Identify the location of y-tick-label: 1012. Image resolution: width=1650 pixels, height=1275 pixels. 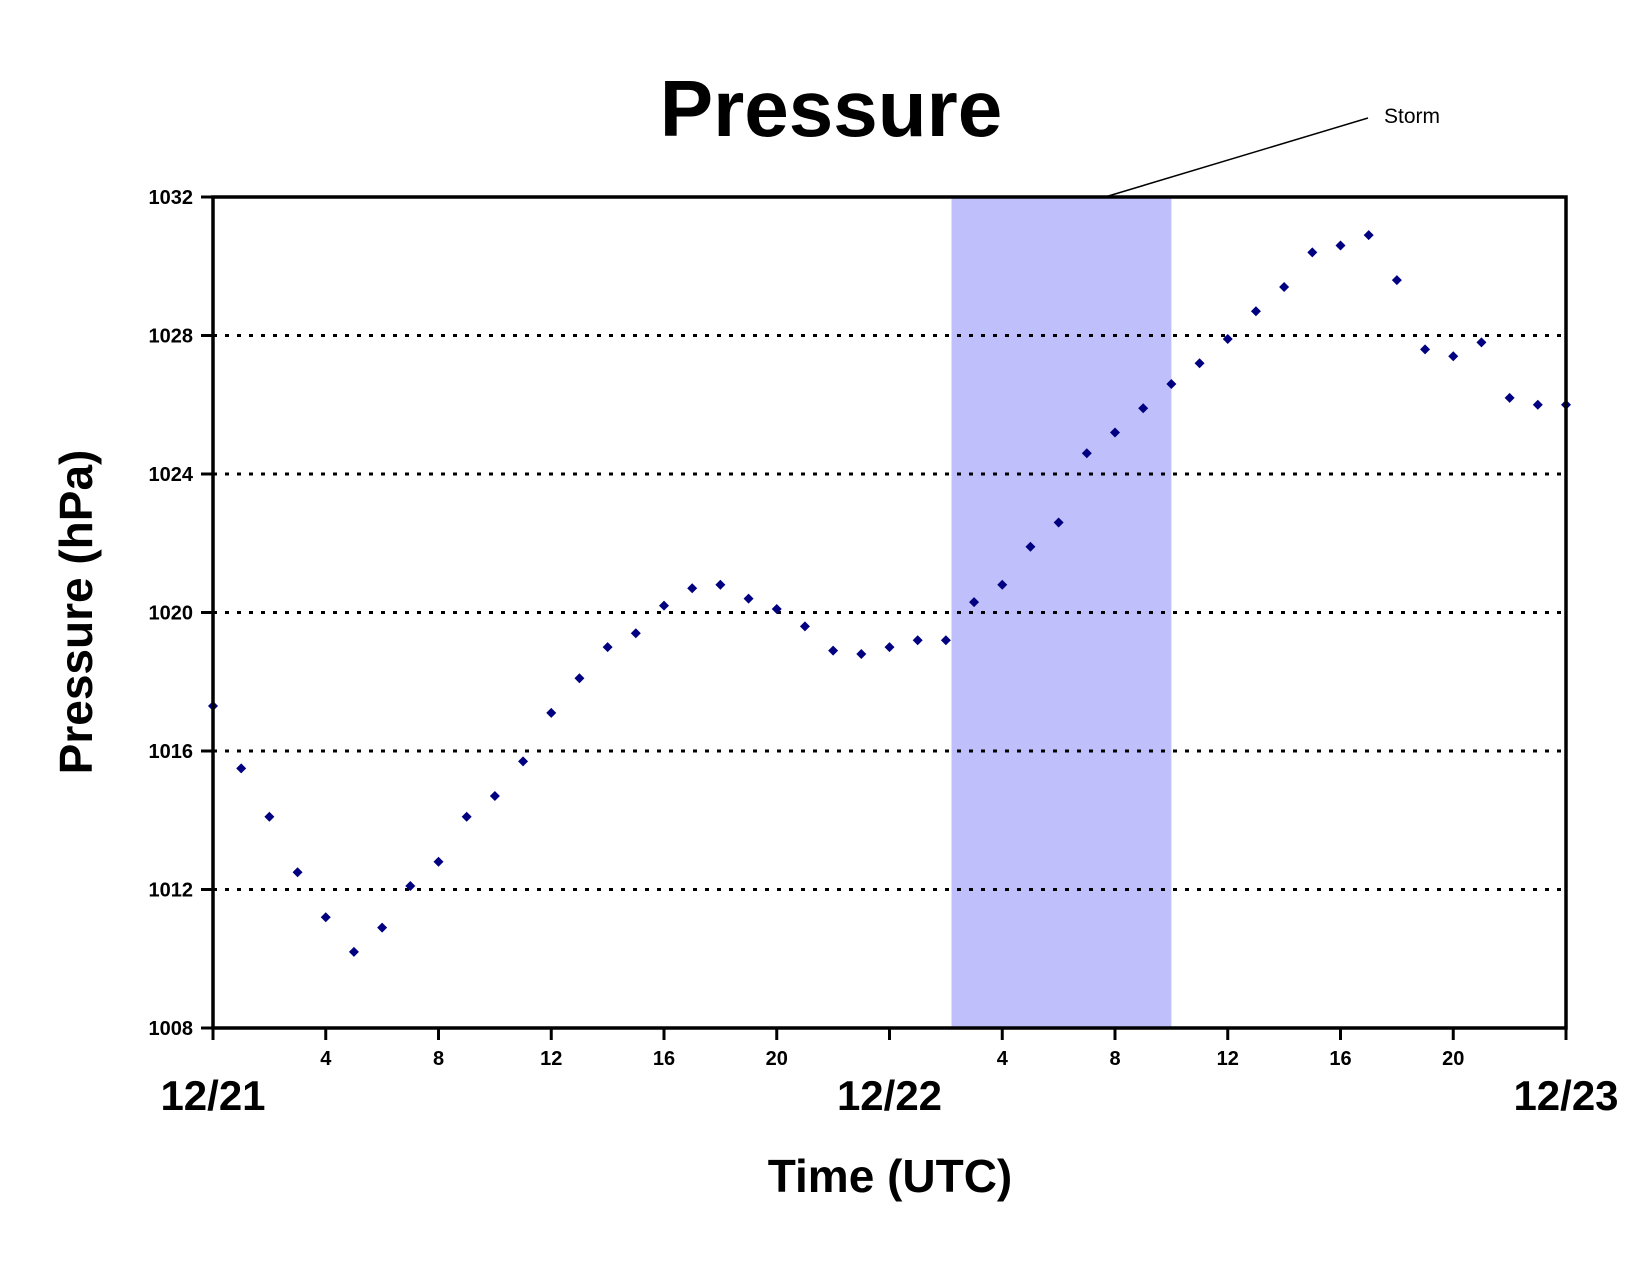
(171, 891).